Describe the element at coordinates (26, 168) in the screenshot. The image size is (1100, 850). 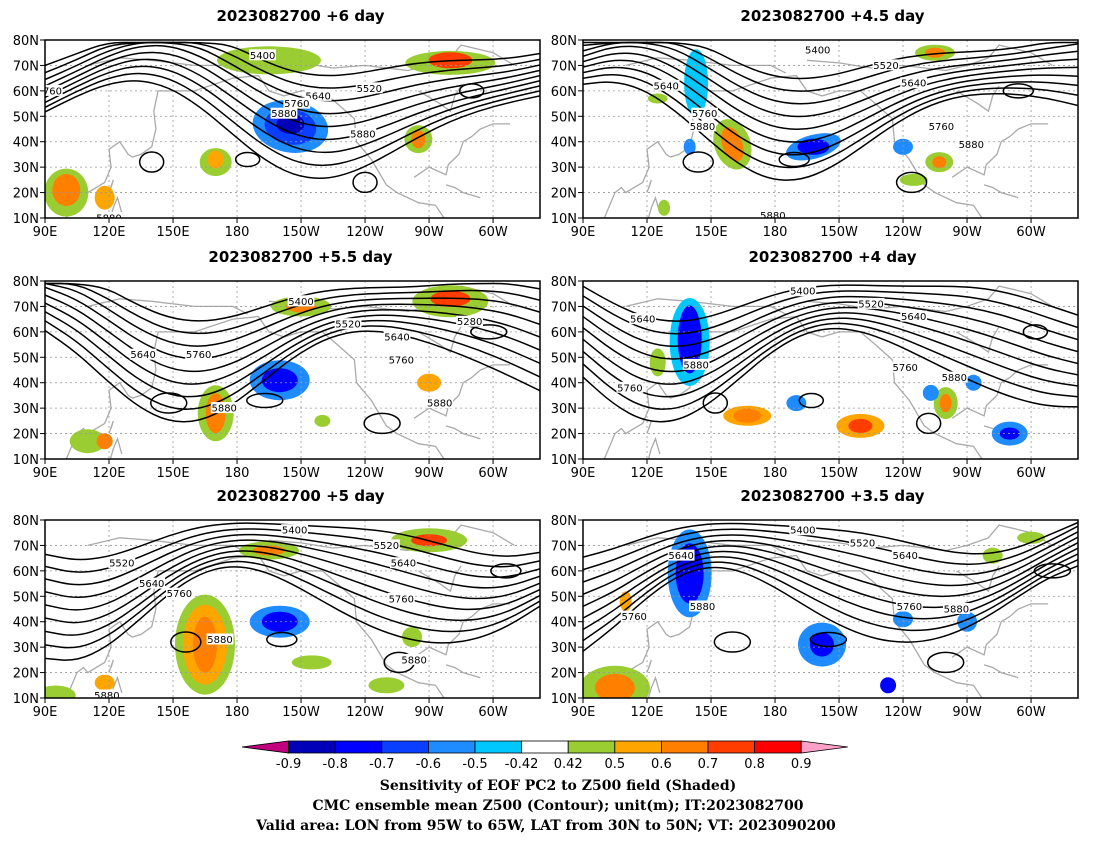
I see `lat-tick-label: 30N` at that location.